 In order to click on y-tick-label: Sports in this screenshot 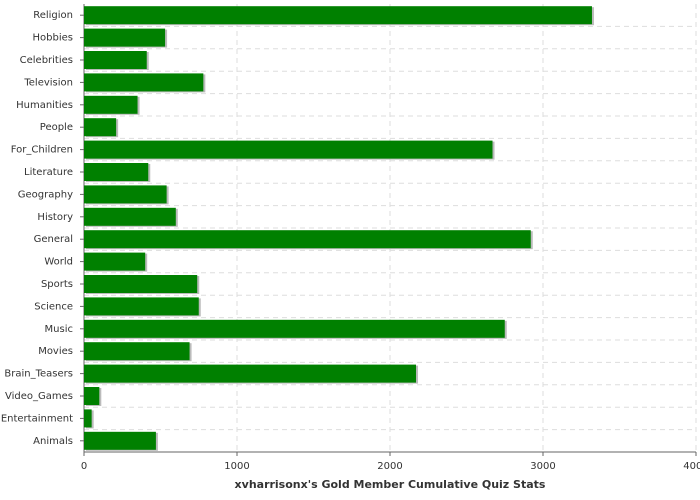, I will do `click(57, 284)`.